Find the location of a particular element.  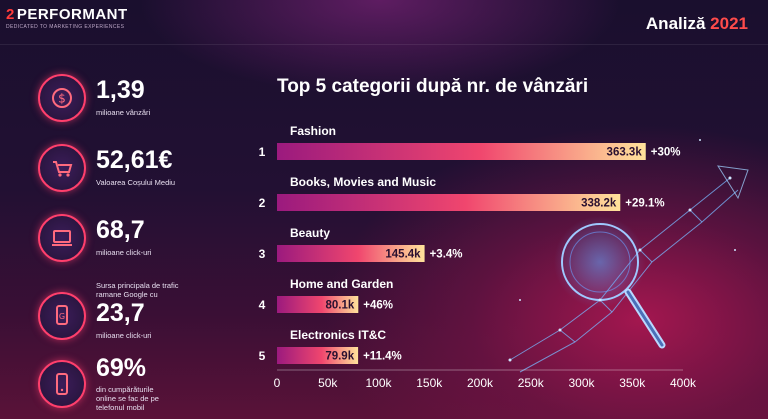

report-title-year: 2021 is located at coordinates (729, 23).